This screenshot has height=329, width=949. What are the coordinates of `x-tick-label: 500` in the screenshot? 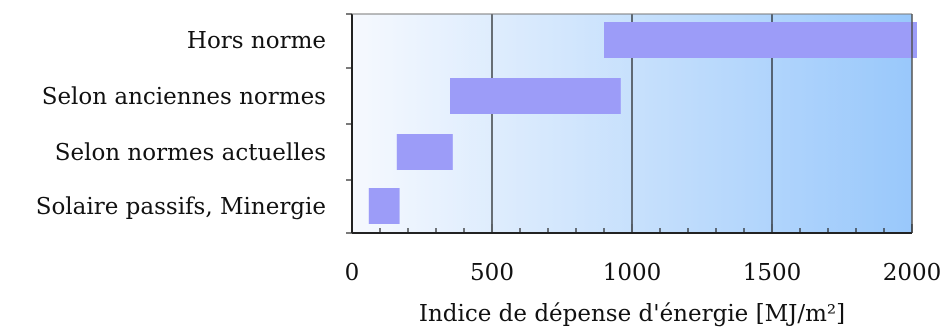 It's located at (492, 273).